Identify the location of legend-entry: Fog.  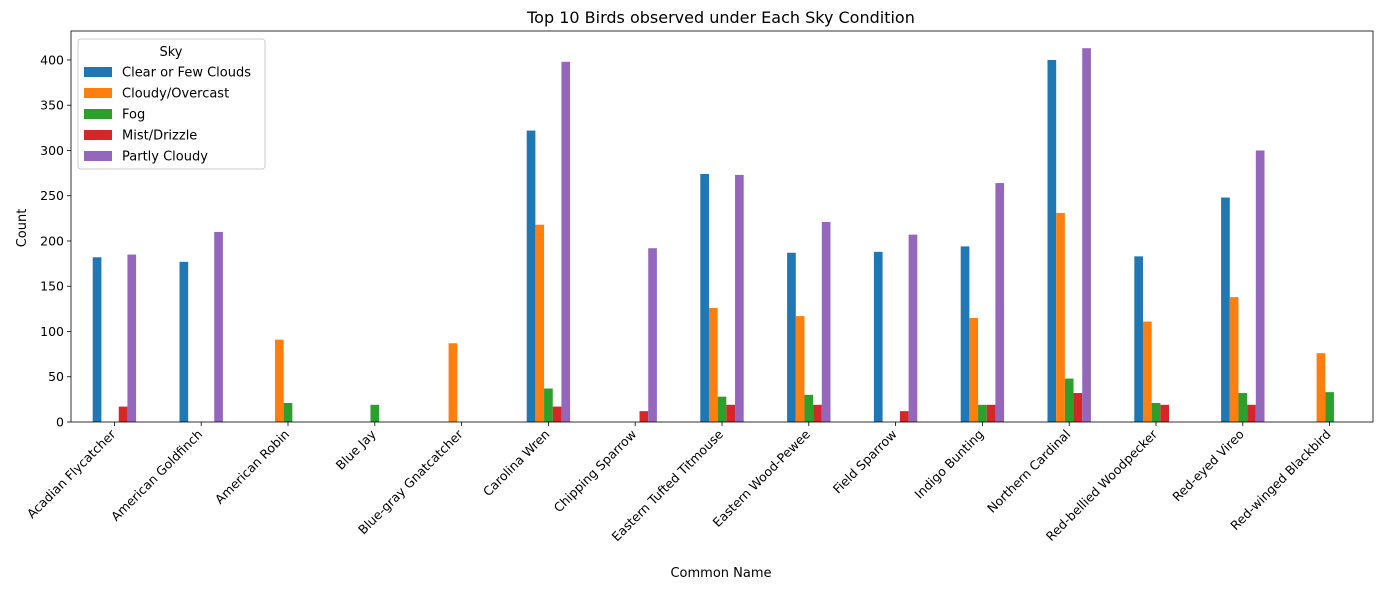
(133, 115).